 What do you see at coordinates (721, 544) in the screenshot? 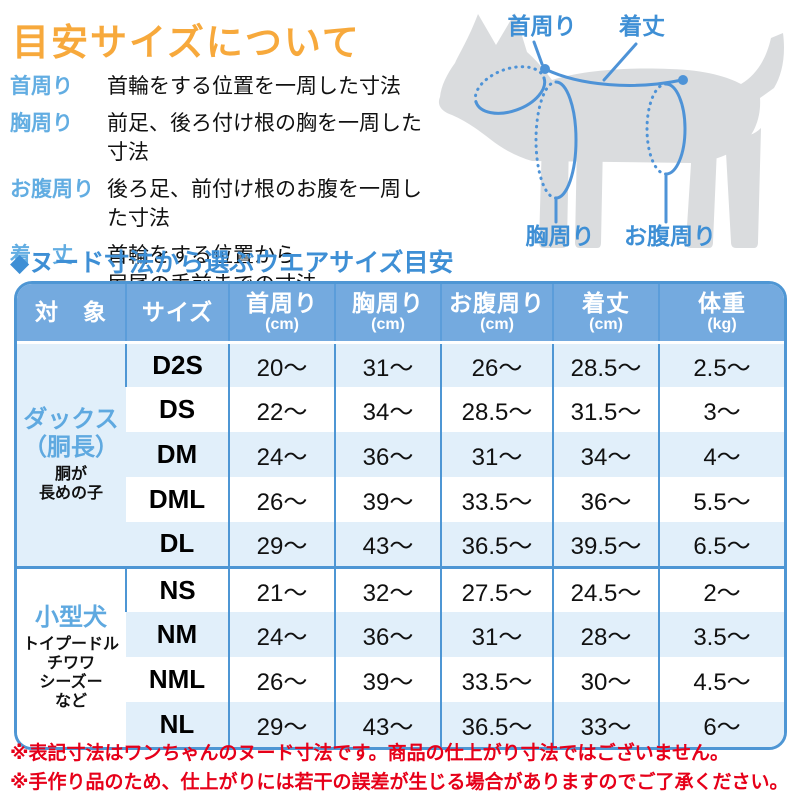
I see `value-cell: 6.5〜` at bounding box center [721, 544].